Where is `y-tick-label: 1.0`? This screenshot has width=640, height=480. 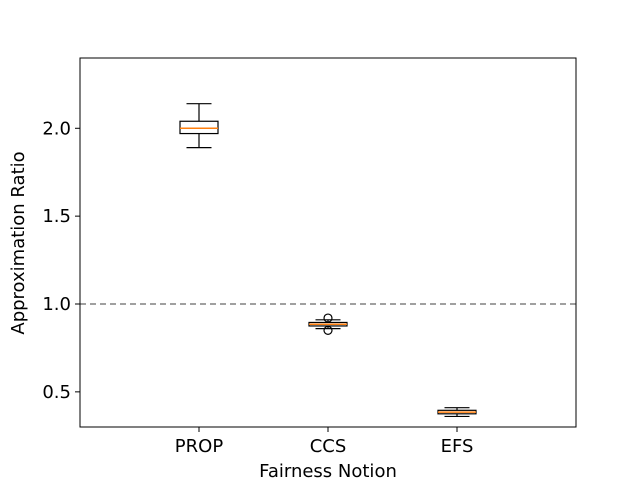
y-tick-label: 1.0 is located at coordinates (56, 304).